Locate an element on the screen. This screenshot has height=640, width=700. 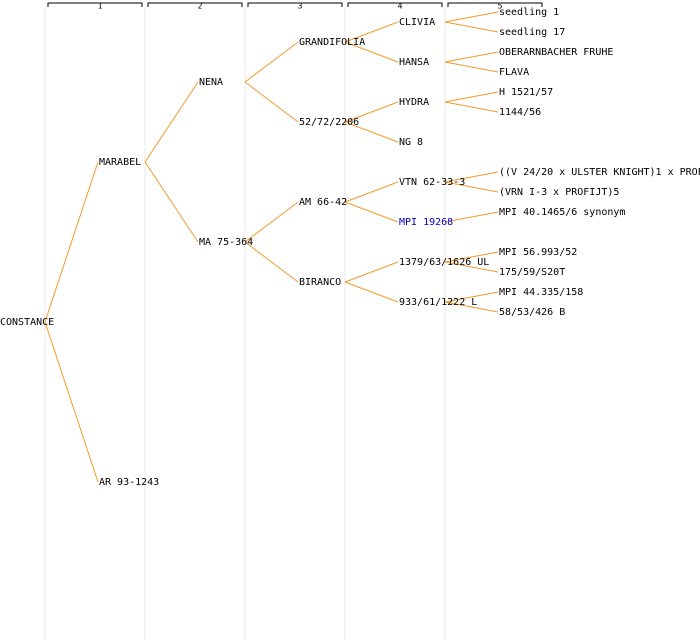
node-label: NENA is located at coordinates (211, 82).